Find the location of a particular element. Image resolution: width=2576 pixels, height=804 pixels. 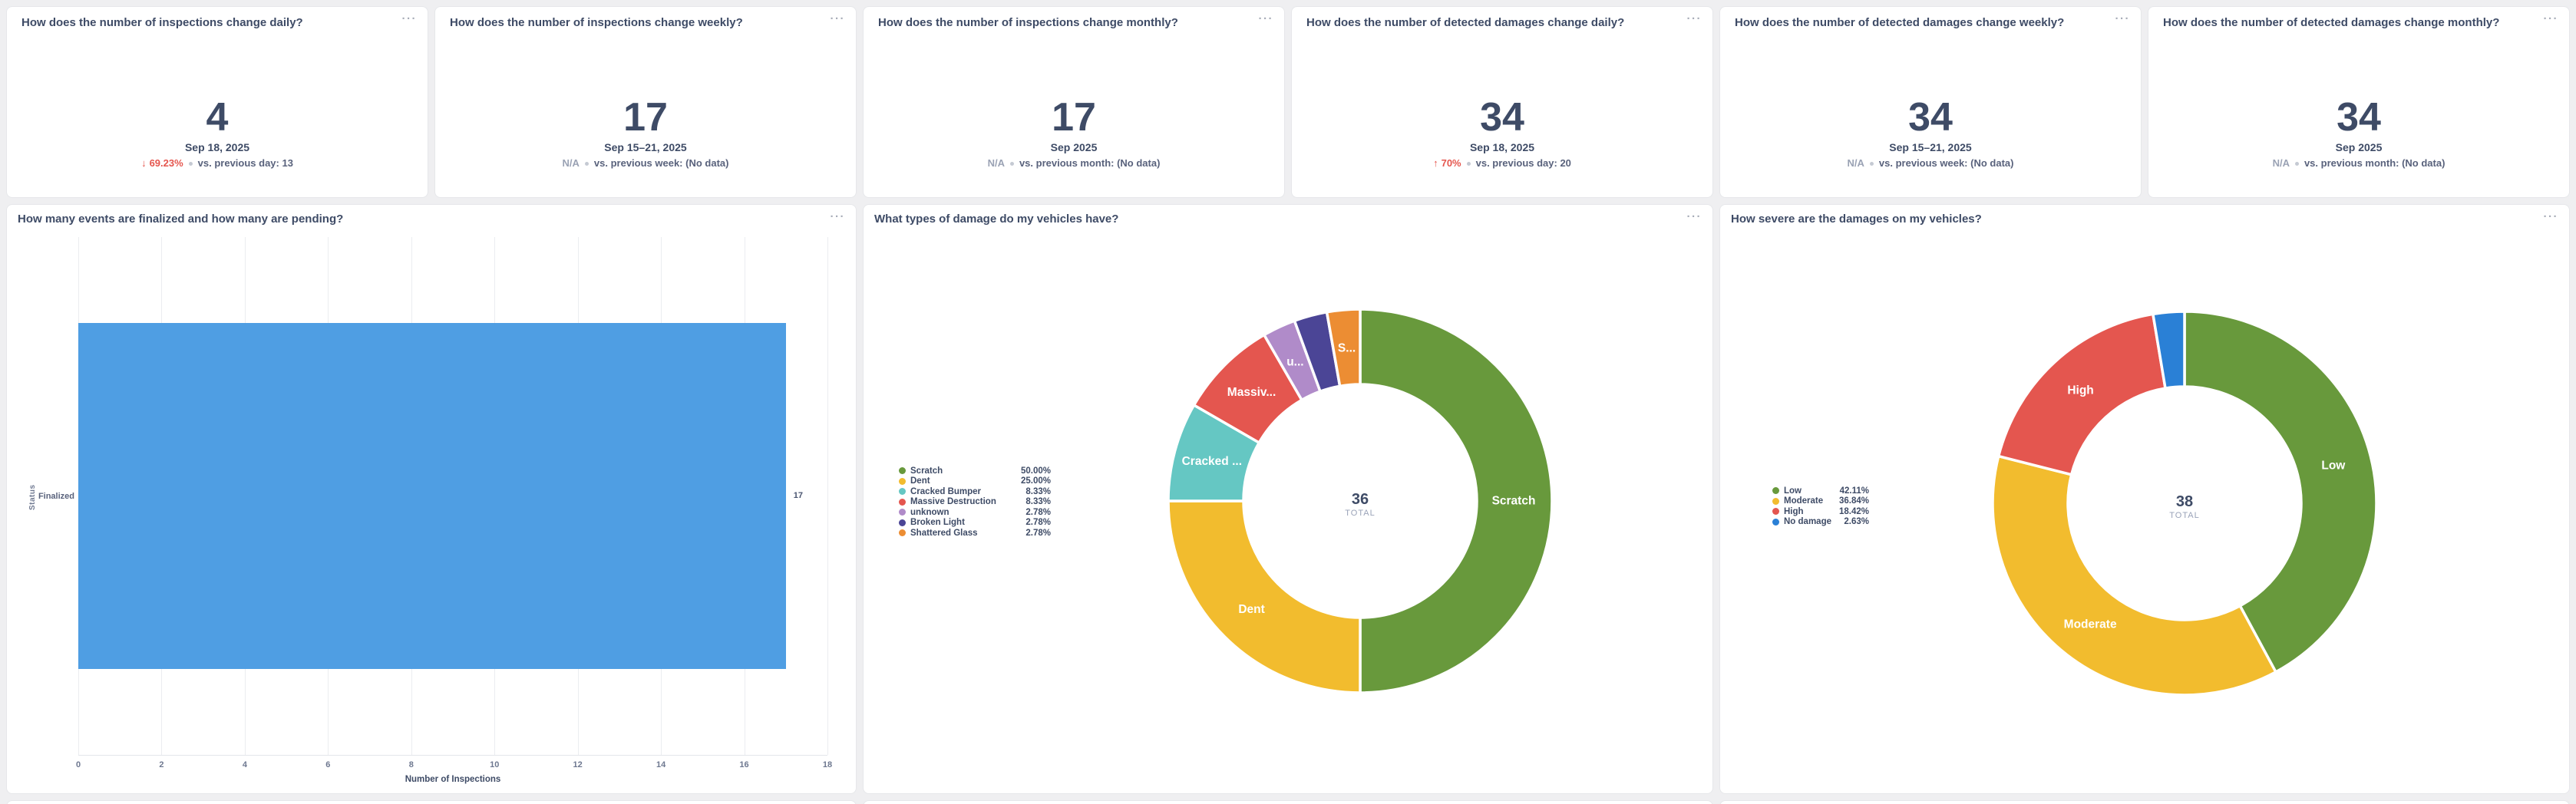

x-tick-label: 8 is located at coordinates (411, 765).